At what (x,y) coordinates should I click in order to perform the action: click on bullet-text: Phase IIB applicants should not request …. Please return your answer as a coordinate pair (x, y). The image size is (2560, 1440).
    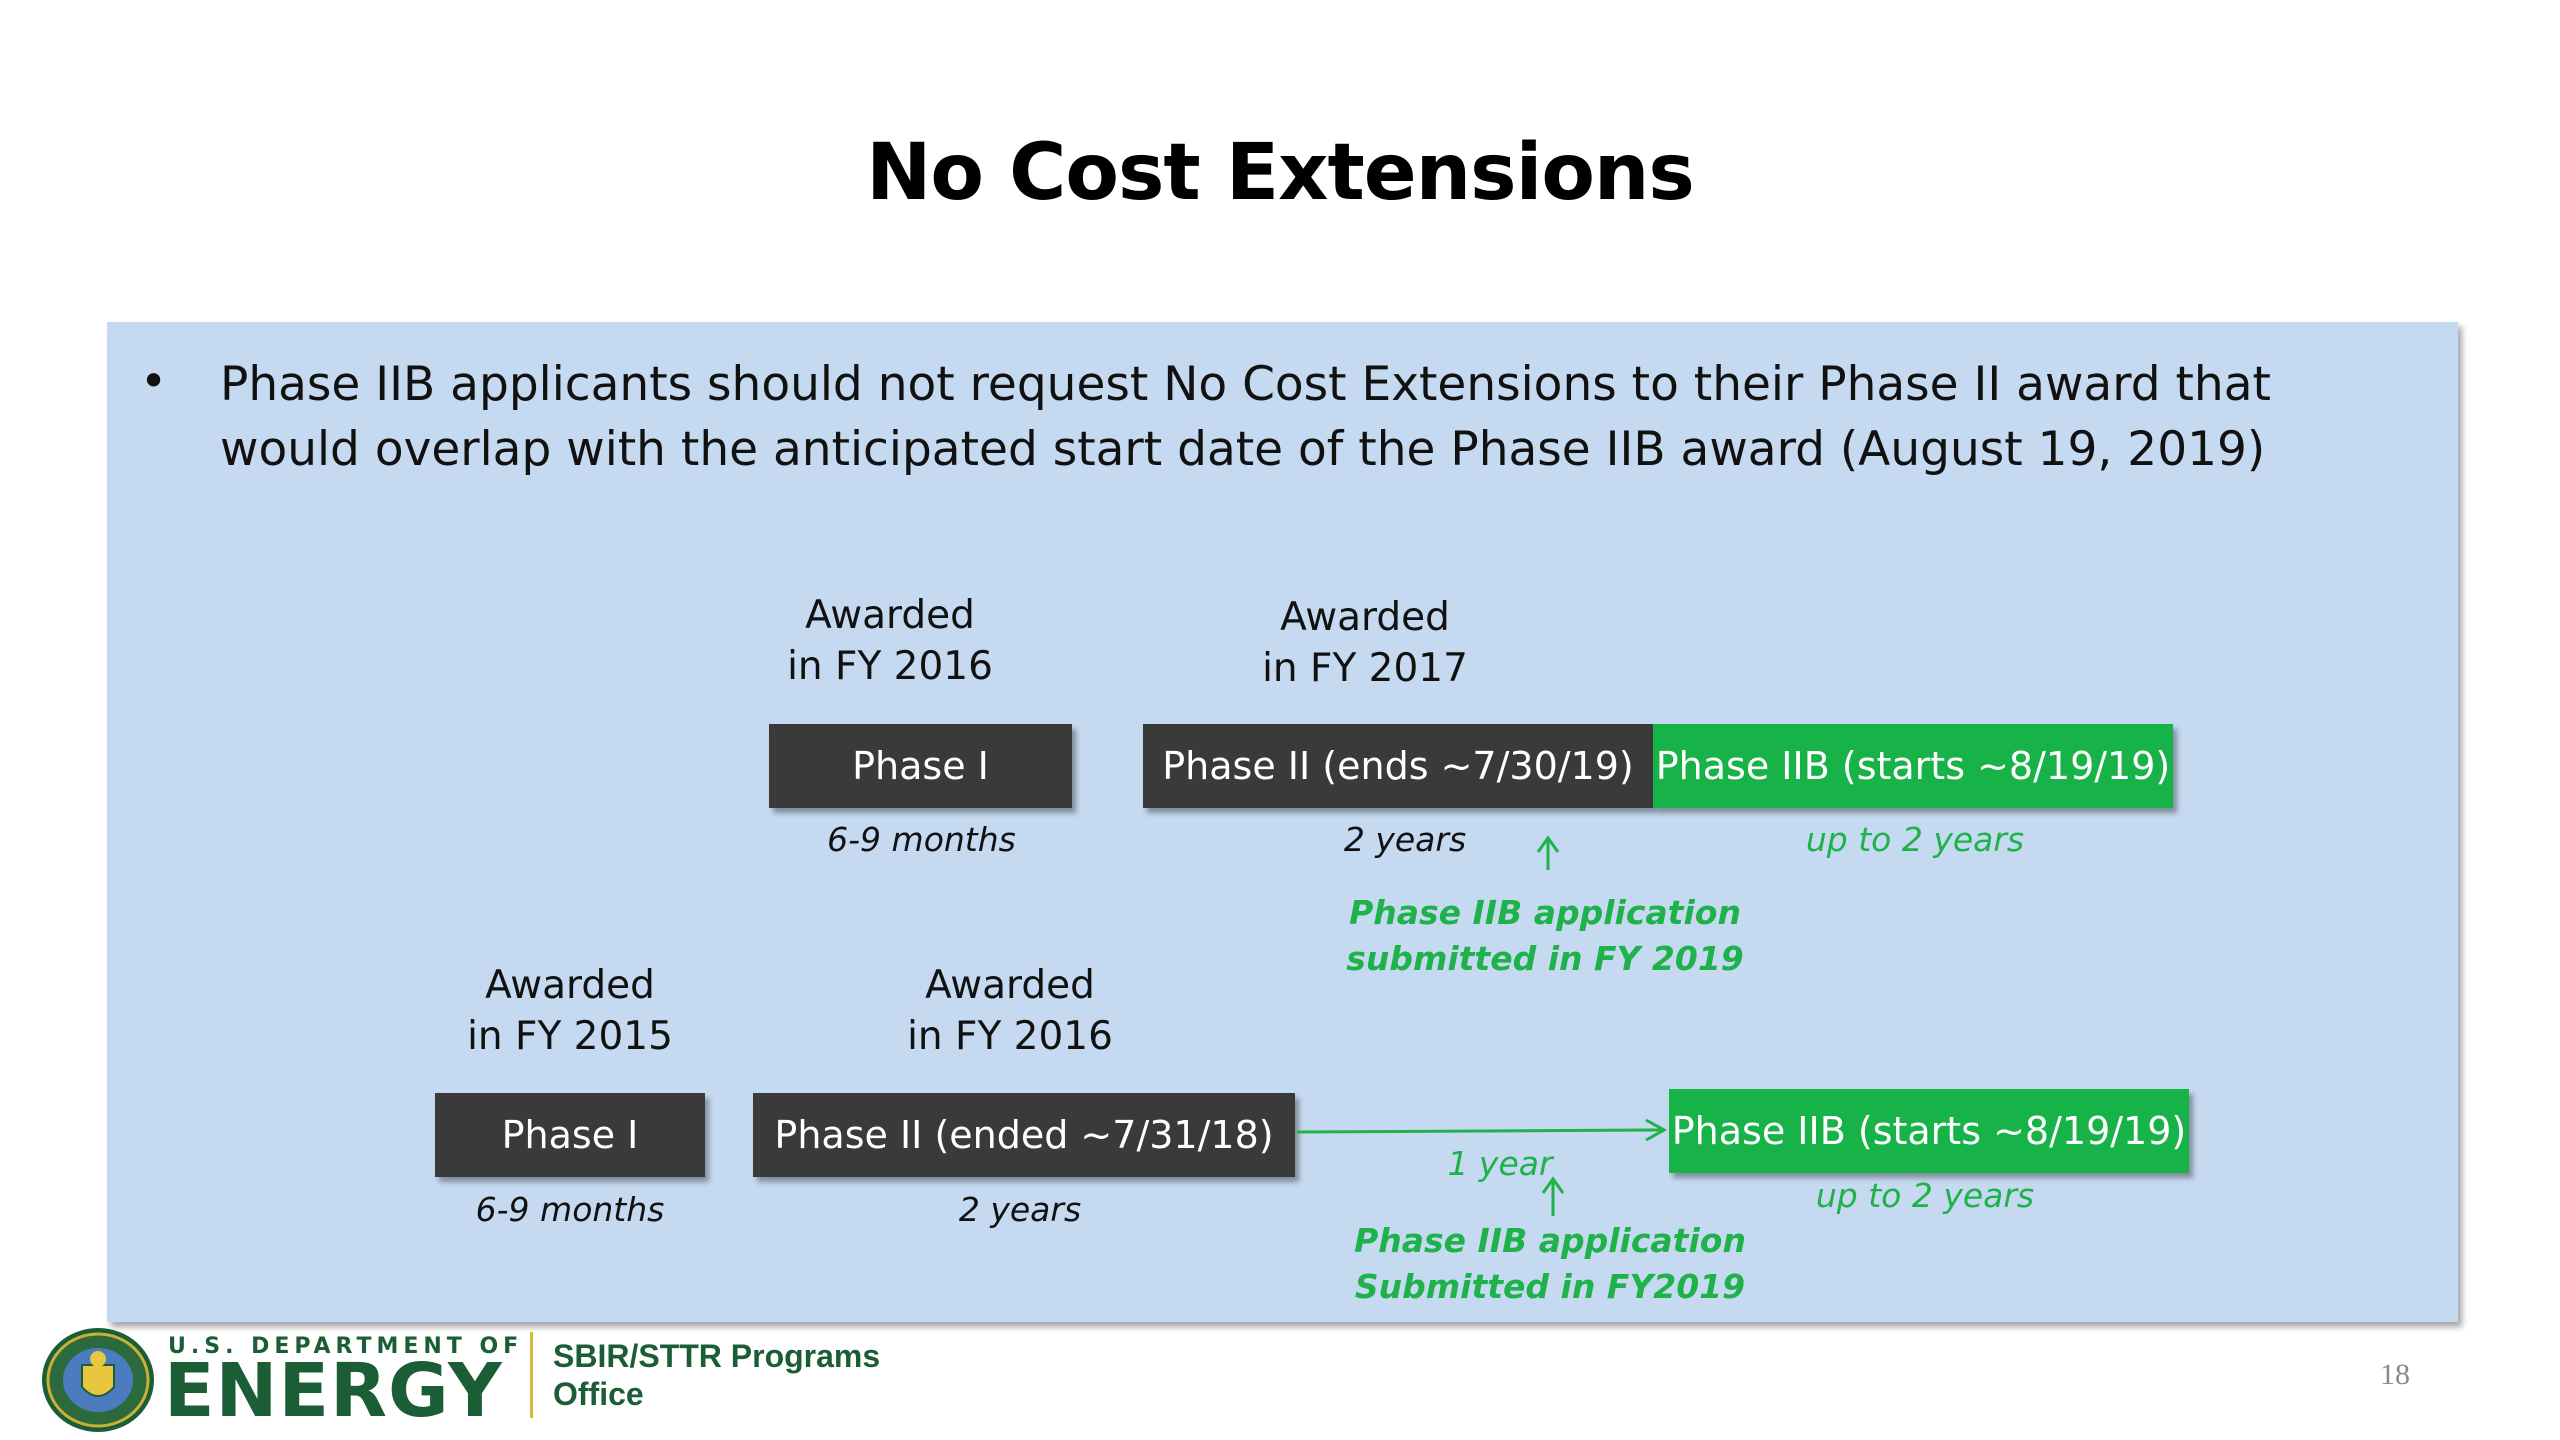
    Looking at the image, I should click on (1245, 417).